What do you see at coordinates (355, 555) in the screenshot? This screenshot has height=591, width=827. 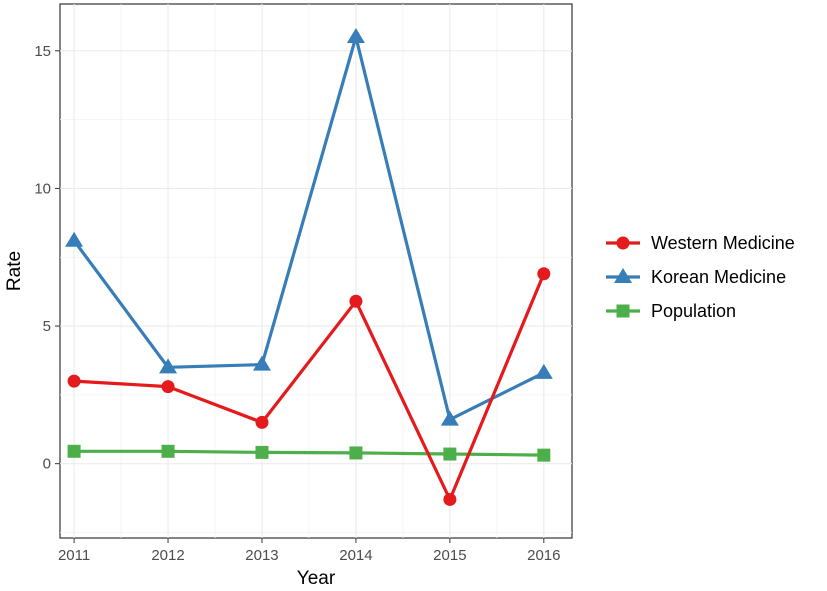 I see `x-tick-label: 2014` at bounding box center [355, 555].